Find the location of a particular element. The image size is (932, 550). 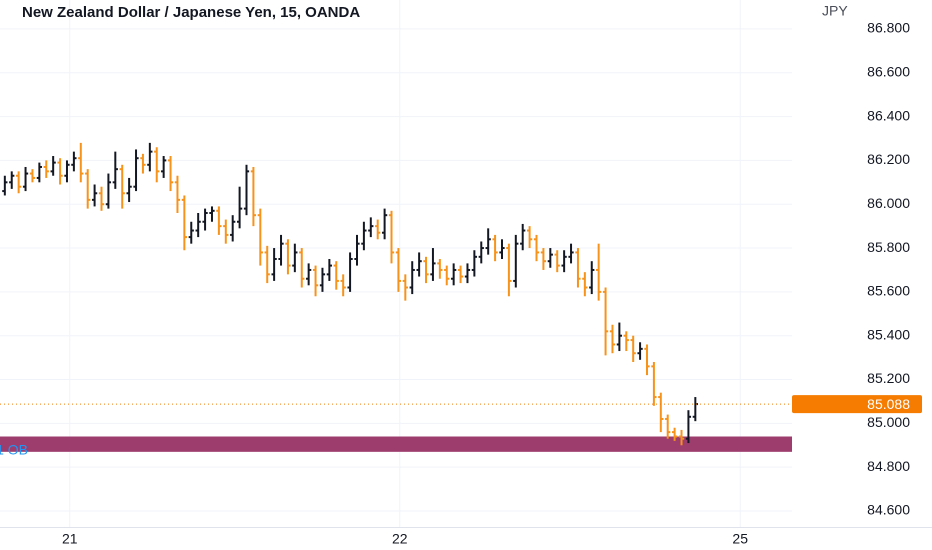

y-tick-label: 84.600 is located at coordinates (888, 510).